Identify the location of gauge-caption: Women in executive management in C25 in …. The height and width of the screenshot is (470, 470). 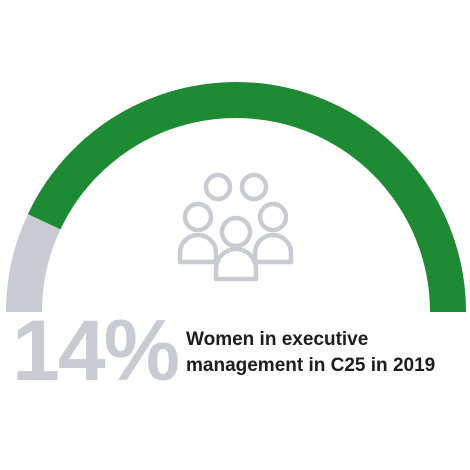
(310, 353).